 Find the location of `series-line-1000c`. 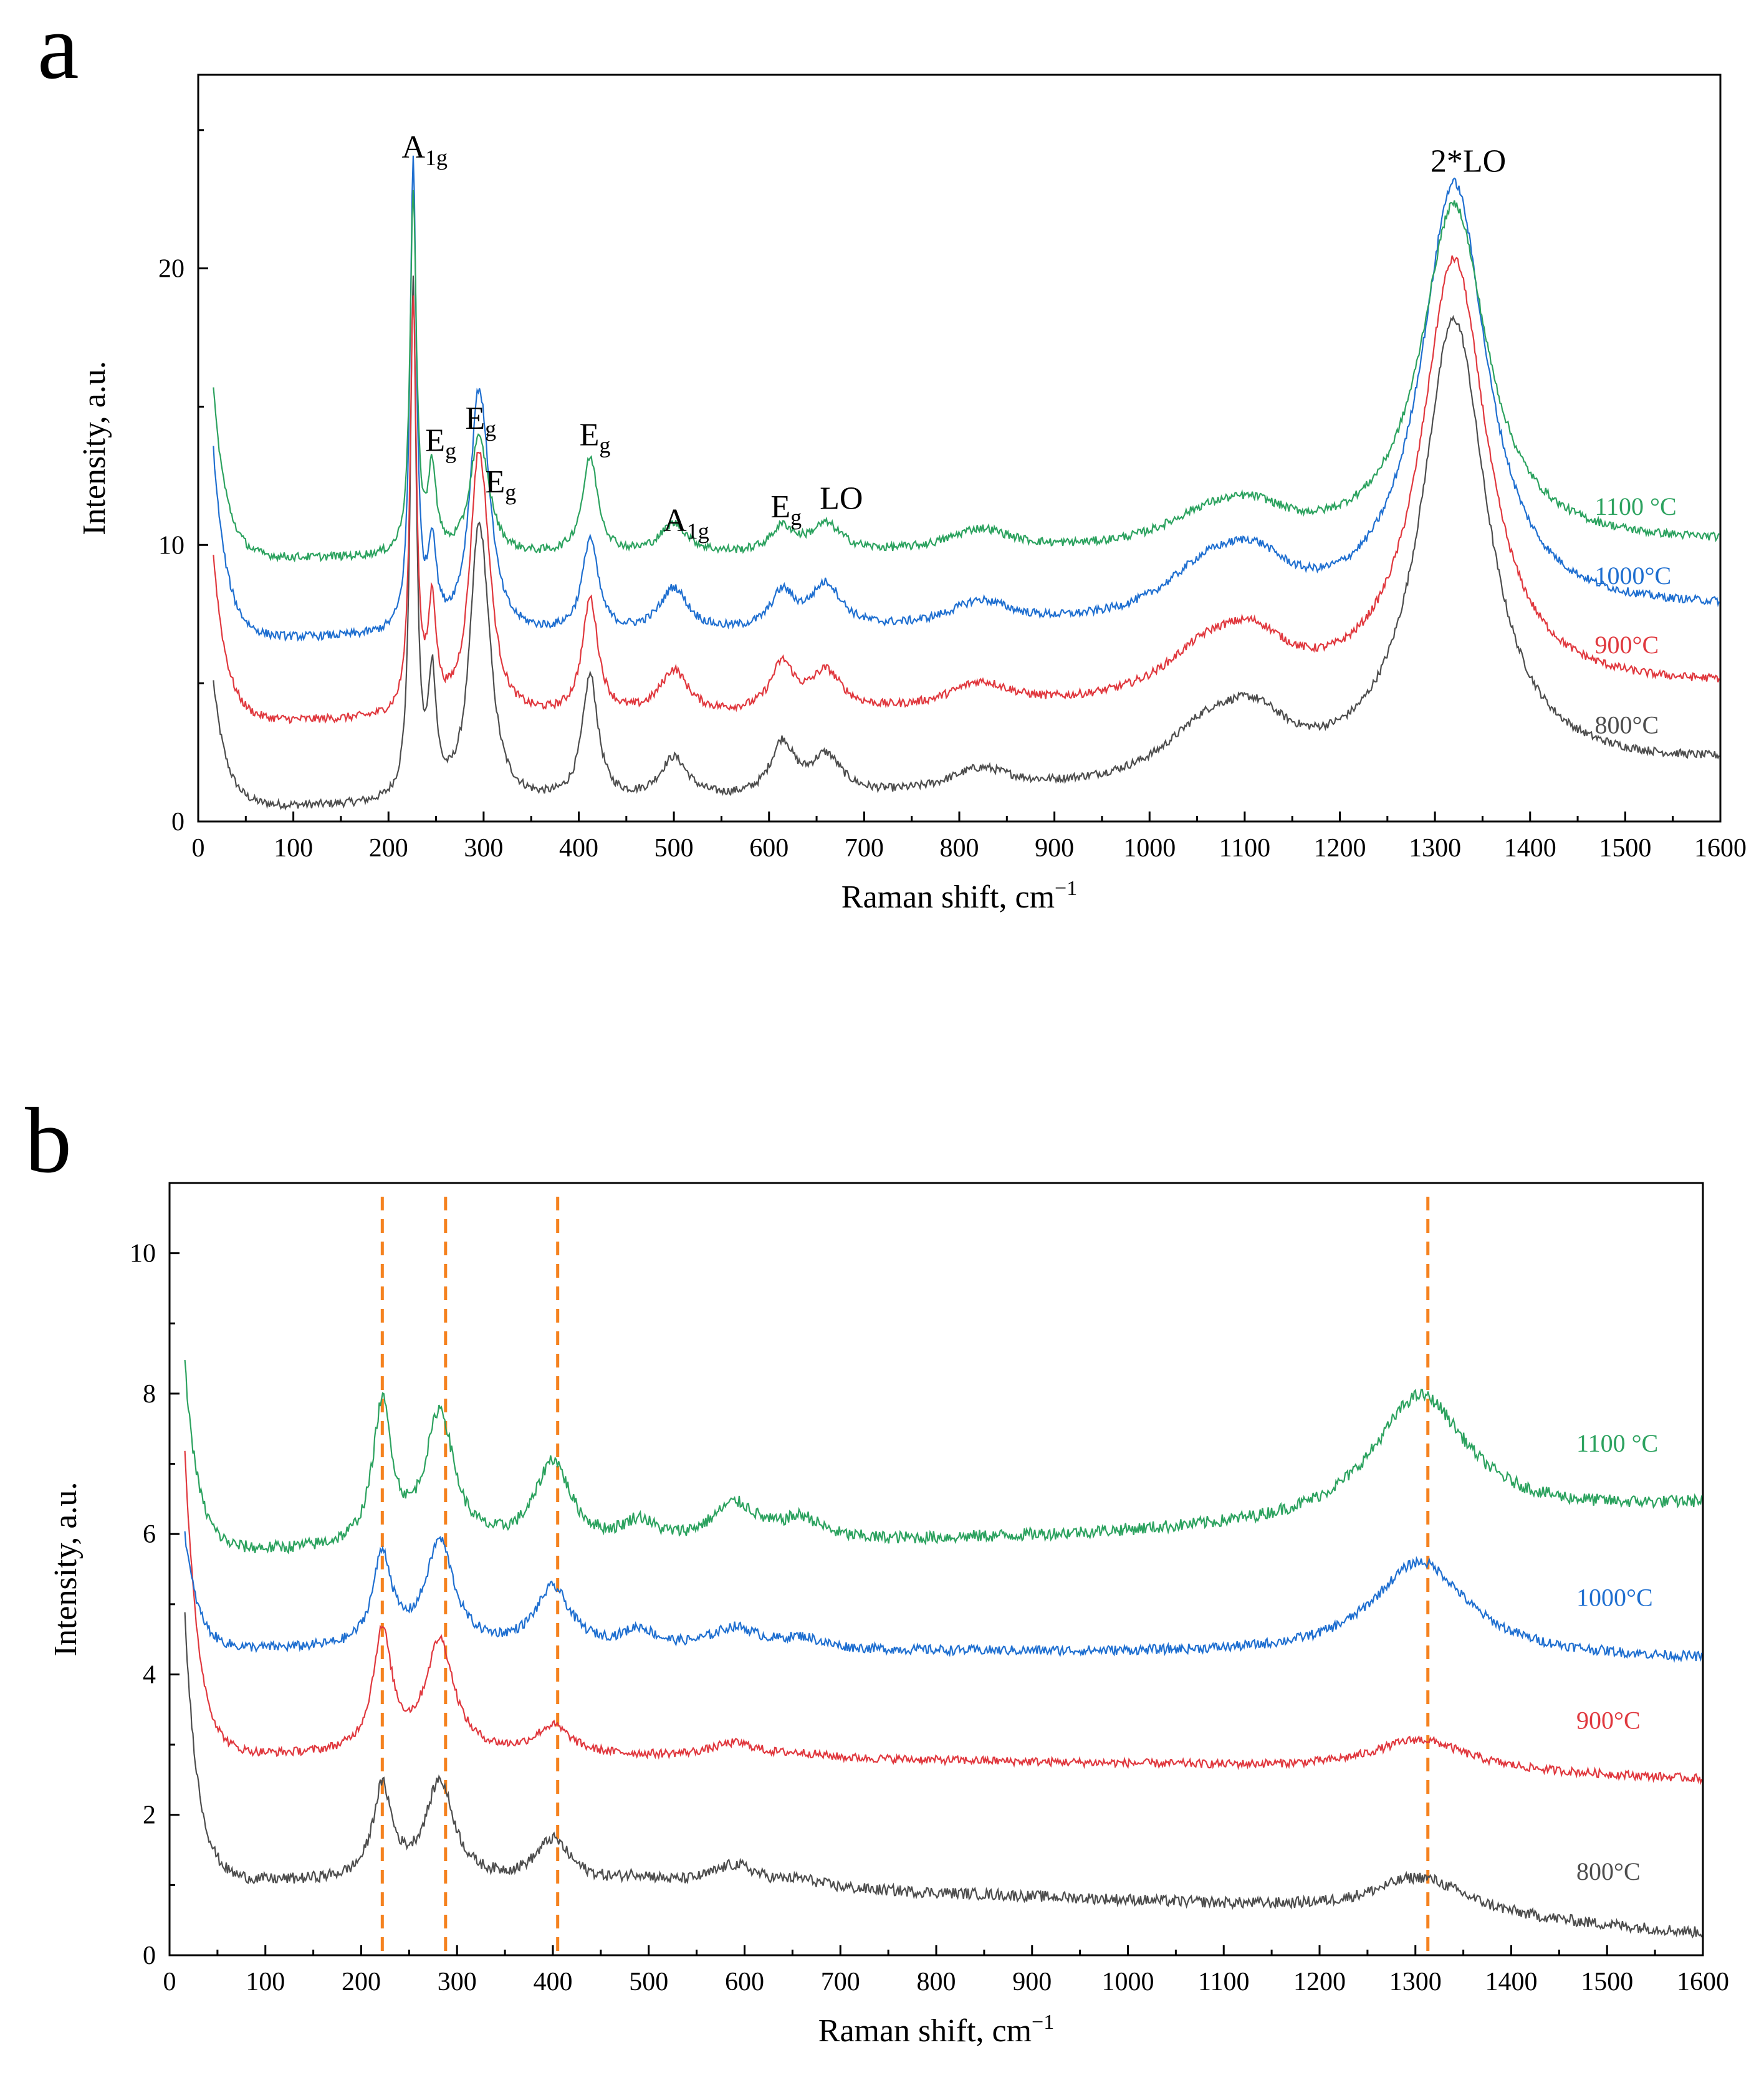

series-line-1000c is located at coordinates (944, 1597).